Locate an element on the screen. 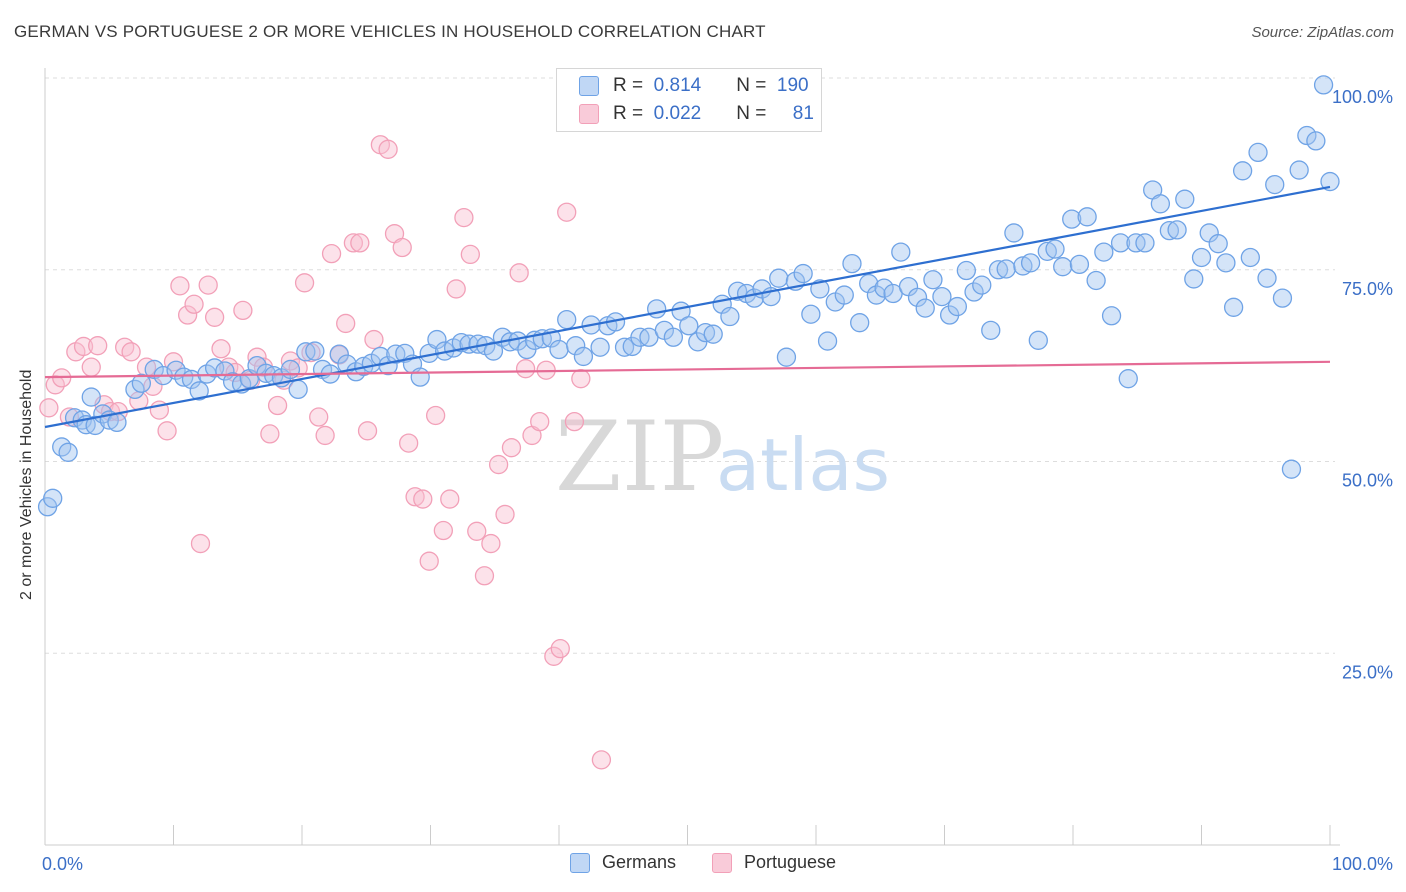 The height and width of the screenshot is (892, 1406). legend-label-germans: Germans is located at coordinates (638, 862).